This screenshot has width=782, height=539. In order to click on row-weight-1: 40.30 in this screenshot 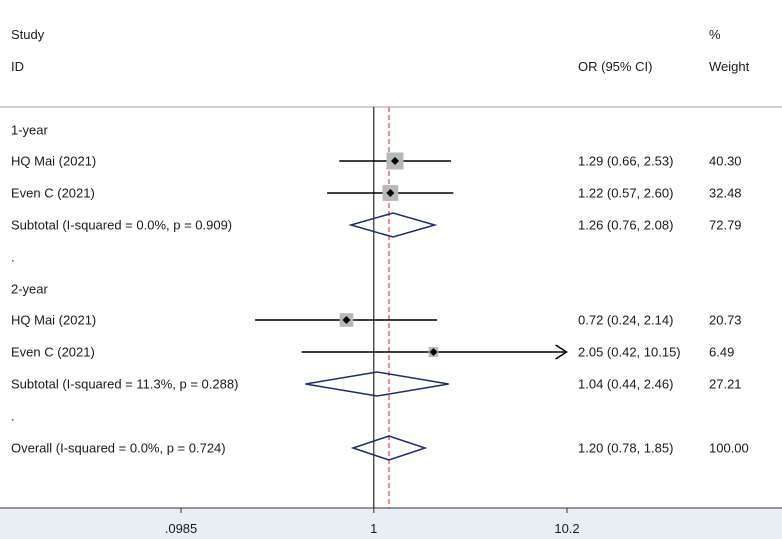, I will do `click(725, 161)`.